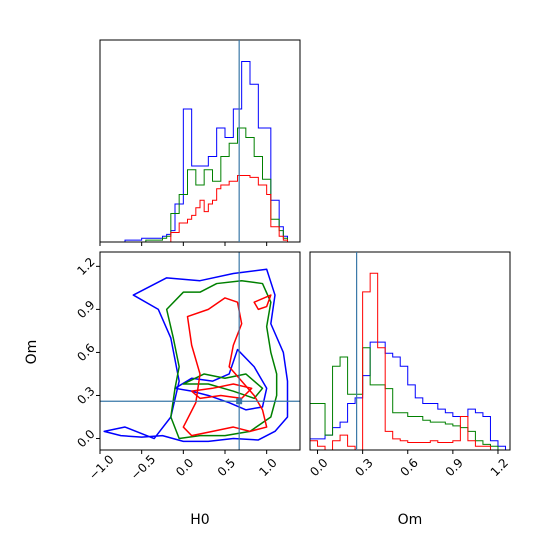  I want to click on y-tick-label: 0.6, so click(85, 352).